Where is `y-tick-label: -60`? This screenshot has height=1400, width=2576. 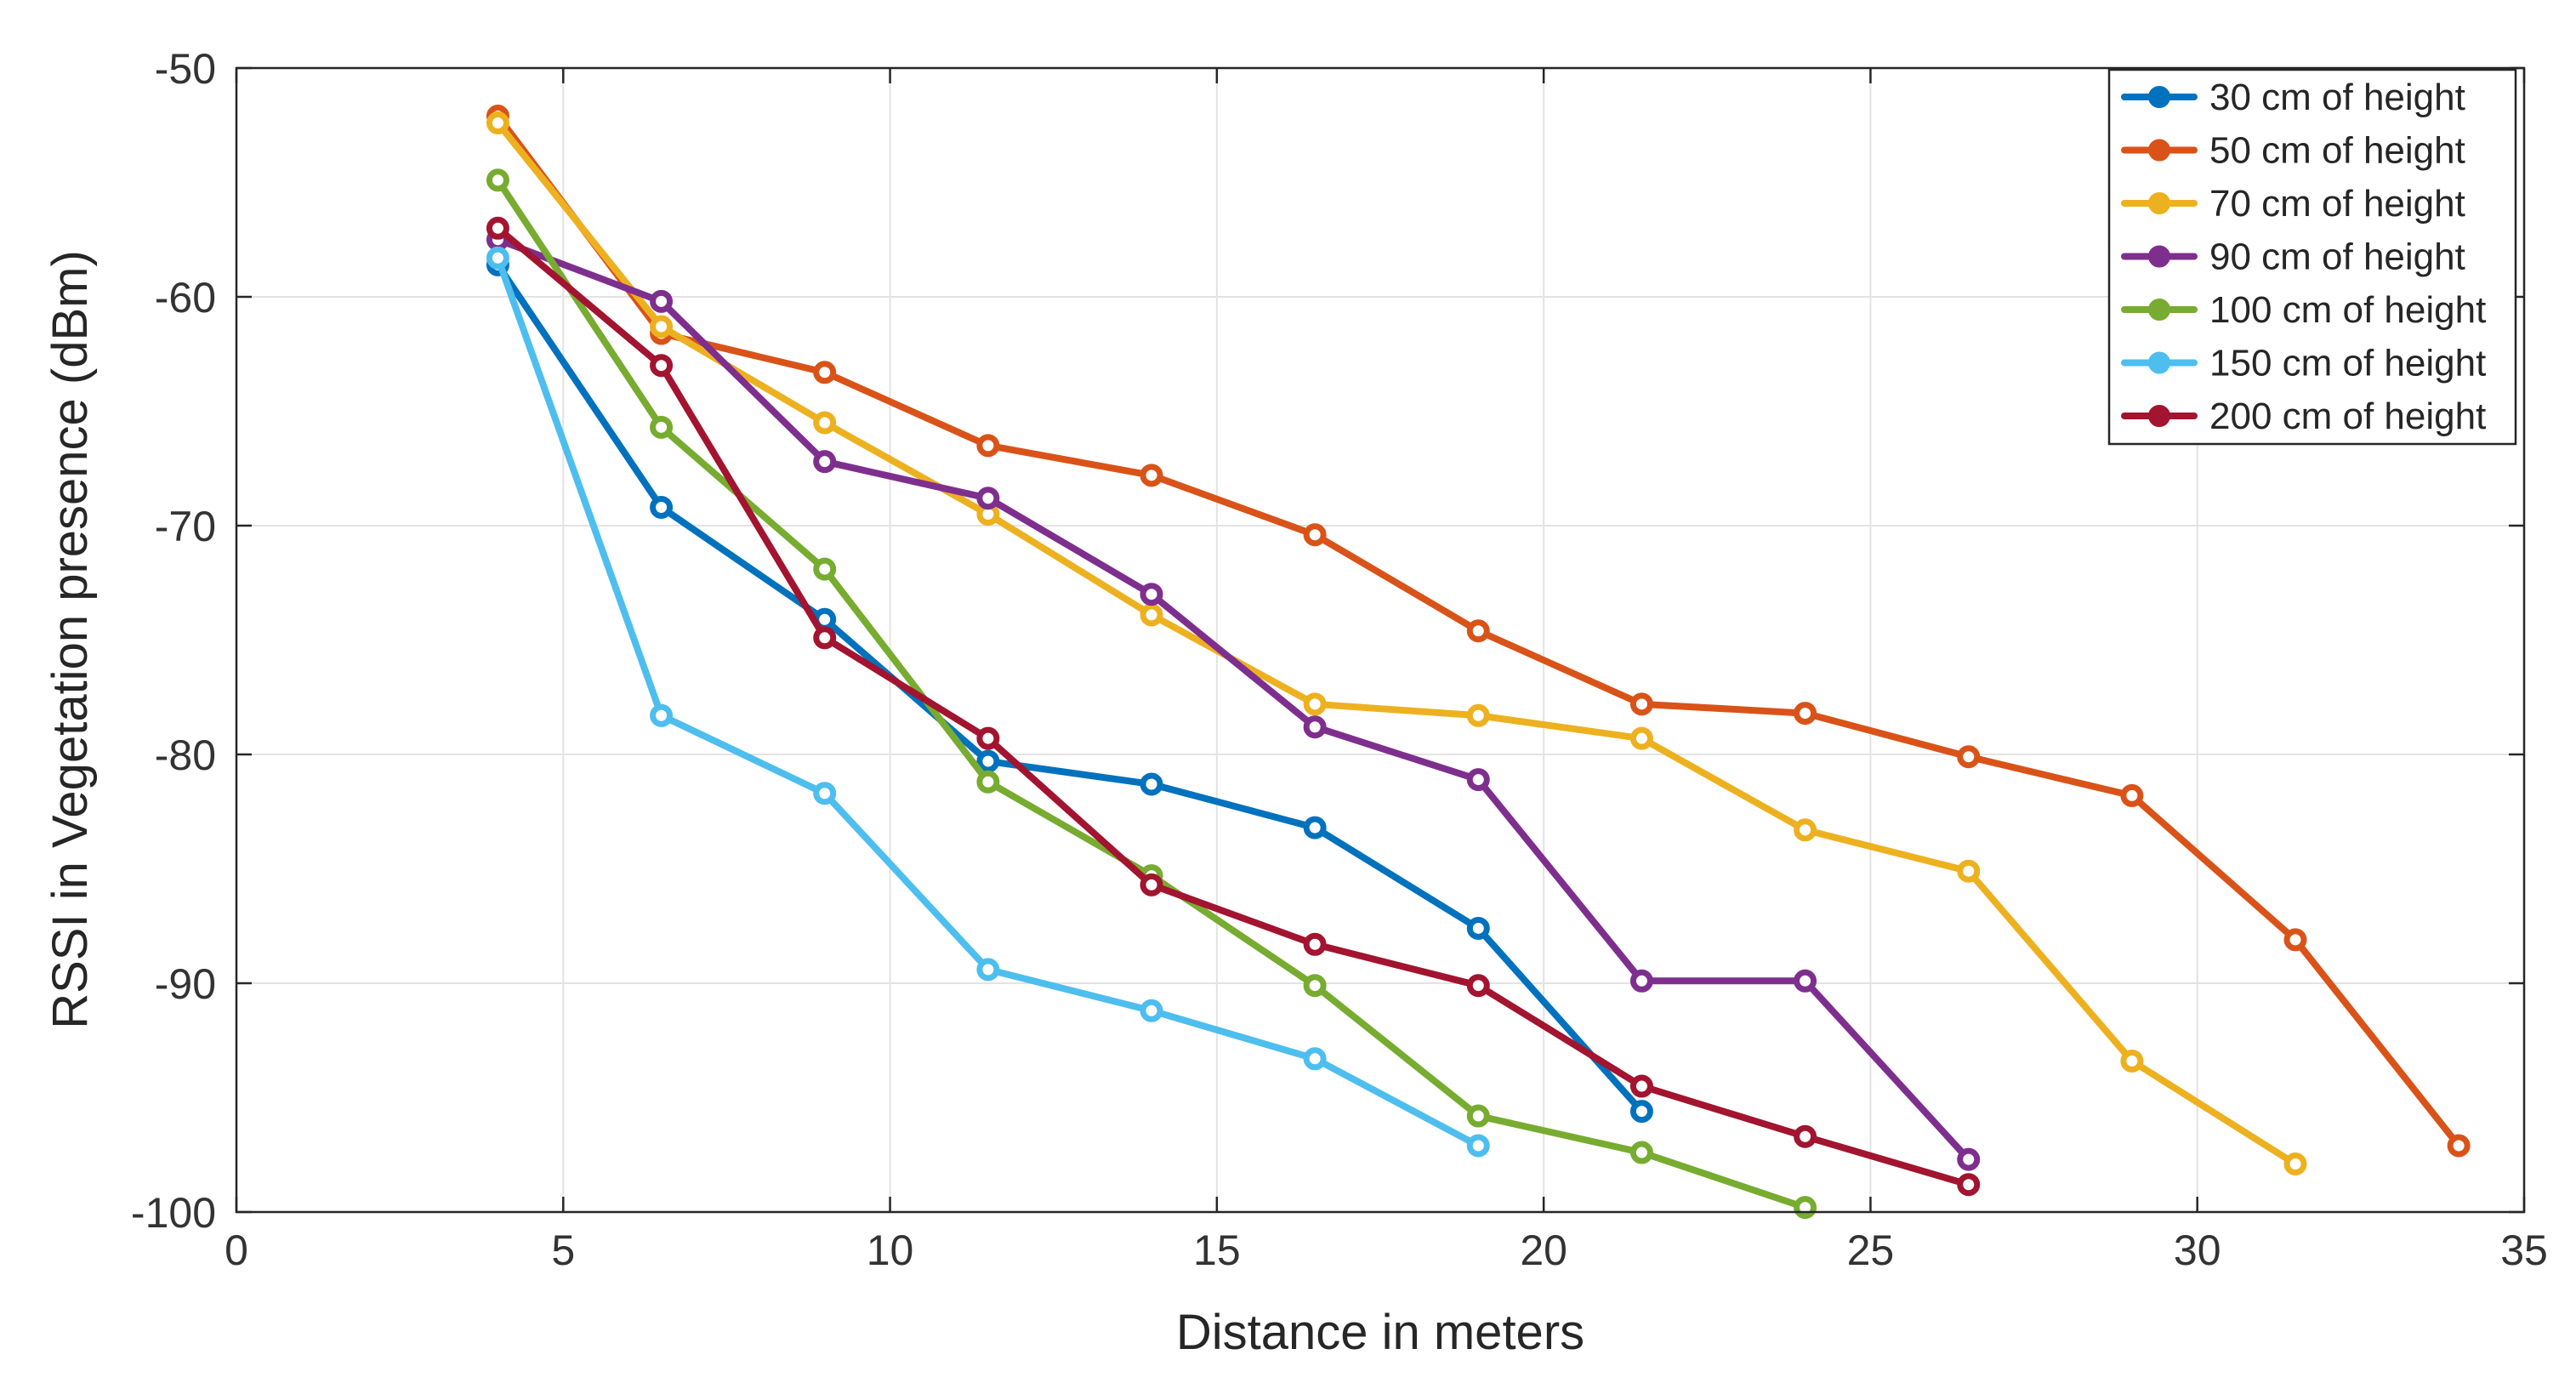 y-tick-label: -60 is located at coordinates (185, 298).